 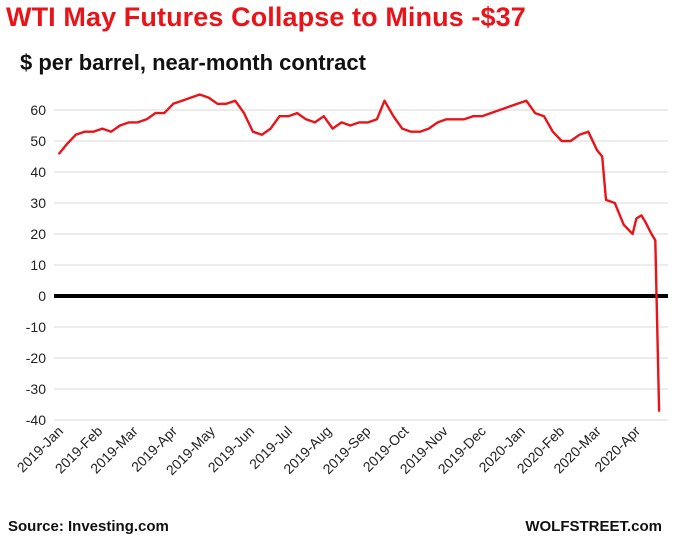 I want to click on y-tick-label: -40, so click(x=36, y=420).